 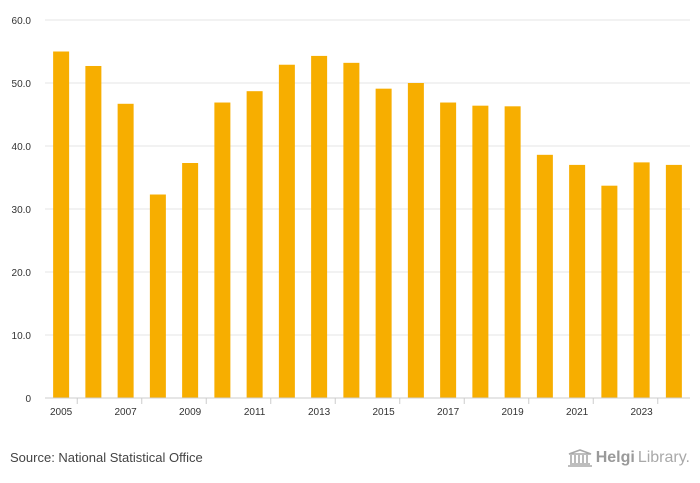 I want to click on y-tick-label: 30.0, so click(x=22, y=210).